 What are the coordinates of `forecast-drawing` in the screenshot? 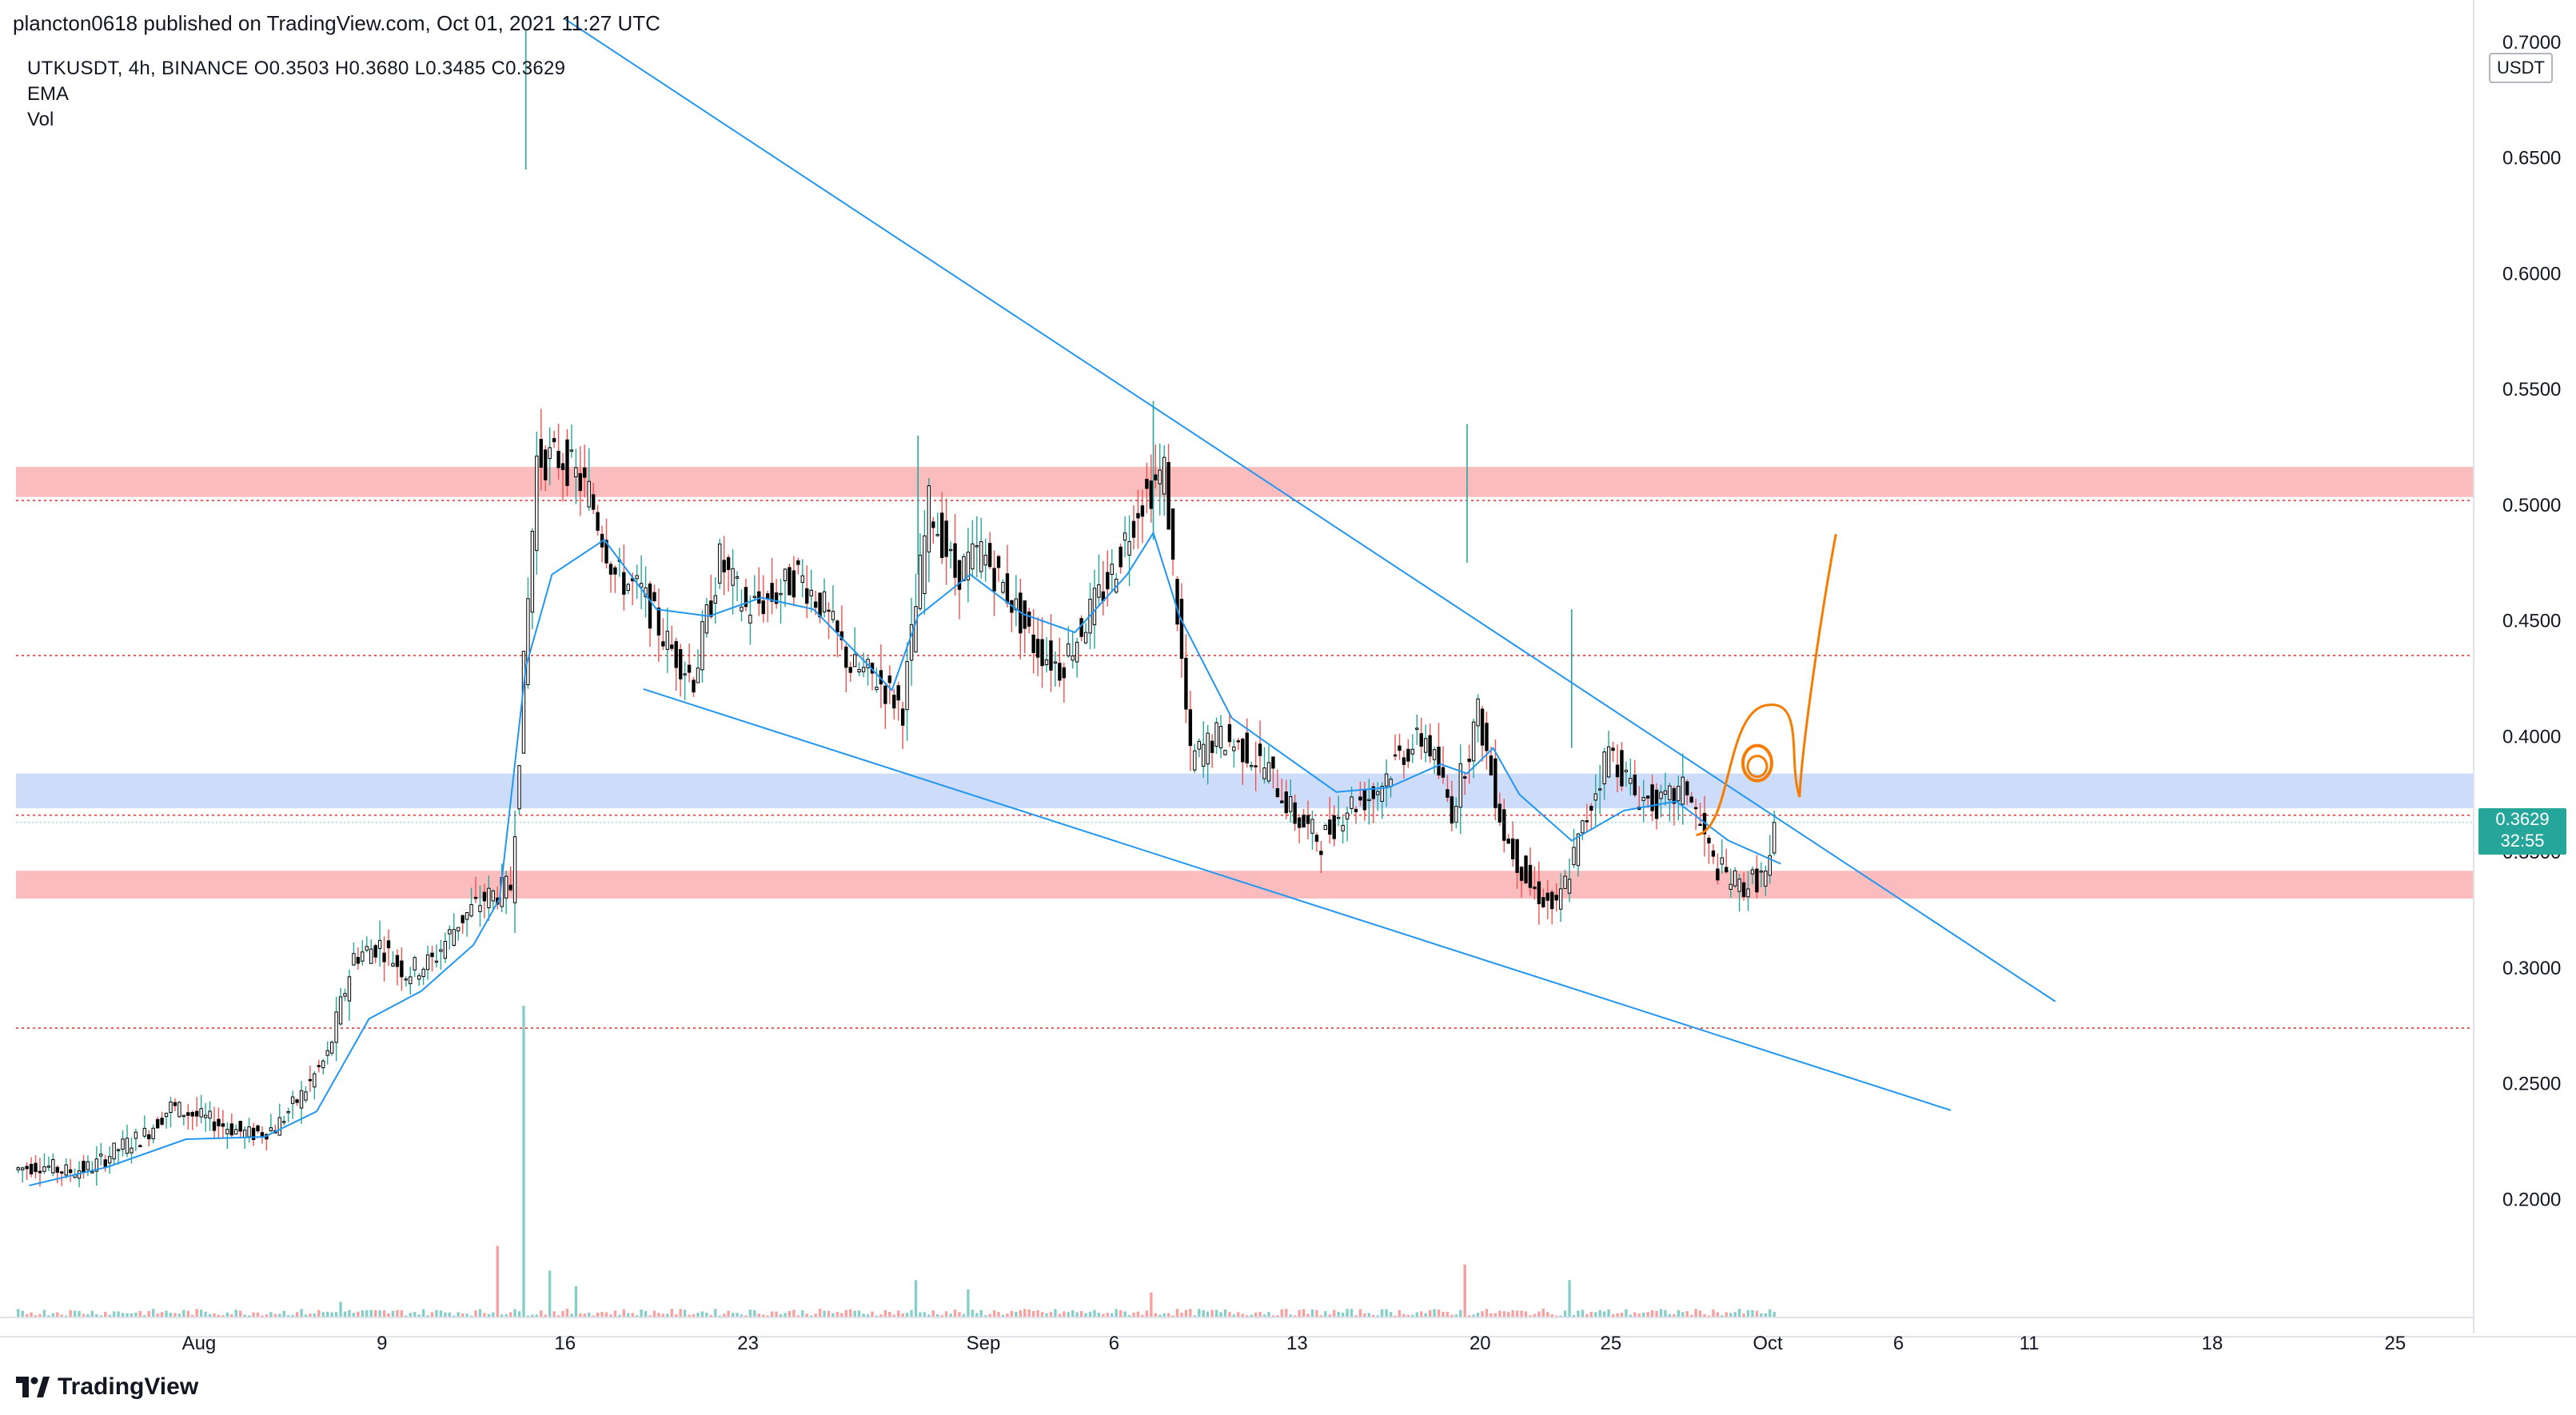 It's located at (1766, 684).